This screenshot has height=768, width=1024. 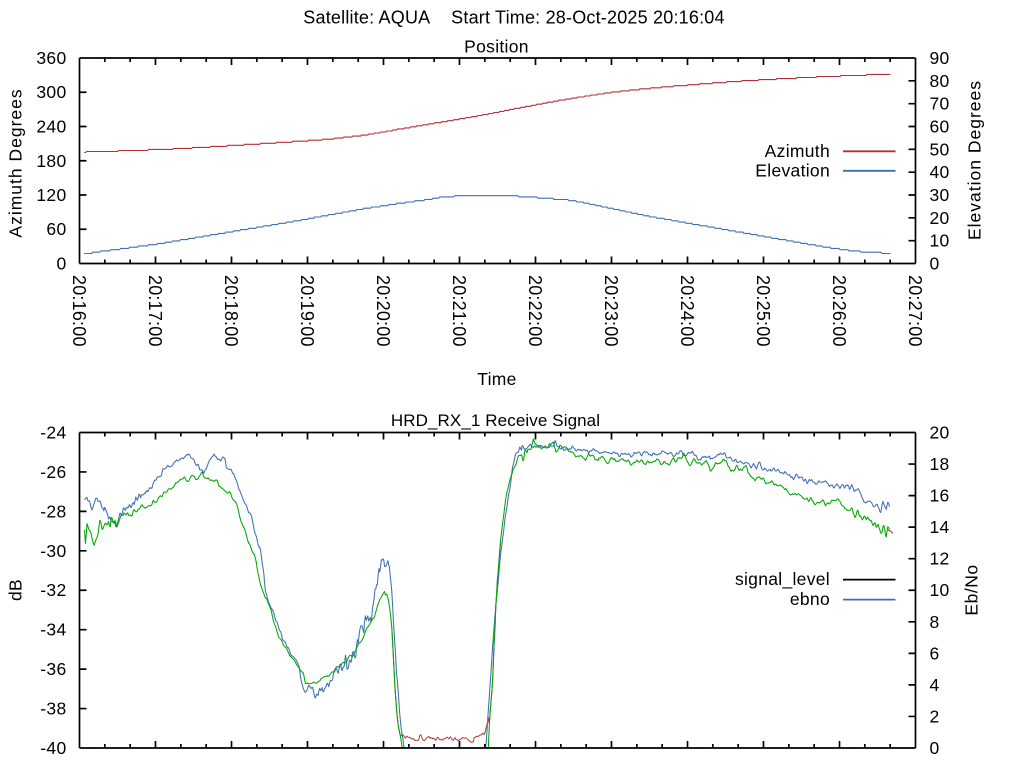 What do you see at coordinates (975, 160) in the screenshot?
I see `svg-text: Elevation Degrees` at bounding box center [975, 160].